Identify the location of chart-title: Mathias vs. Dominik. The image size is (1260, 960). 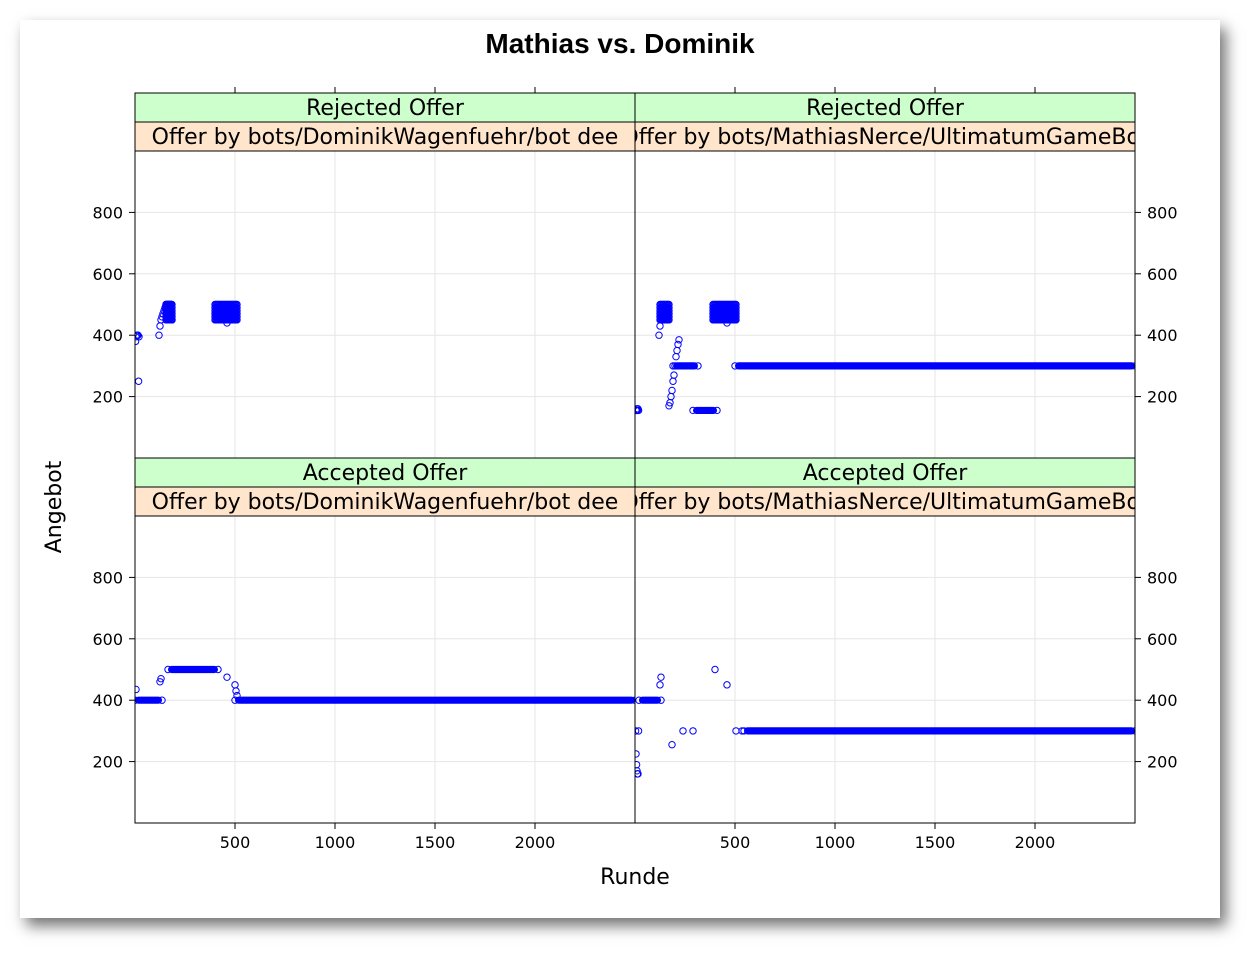
(620, 43).